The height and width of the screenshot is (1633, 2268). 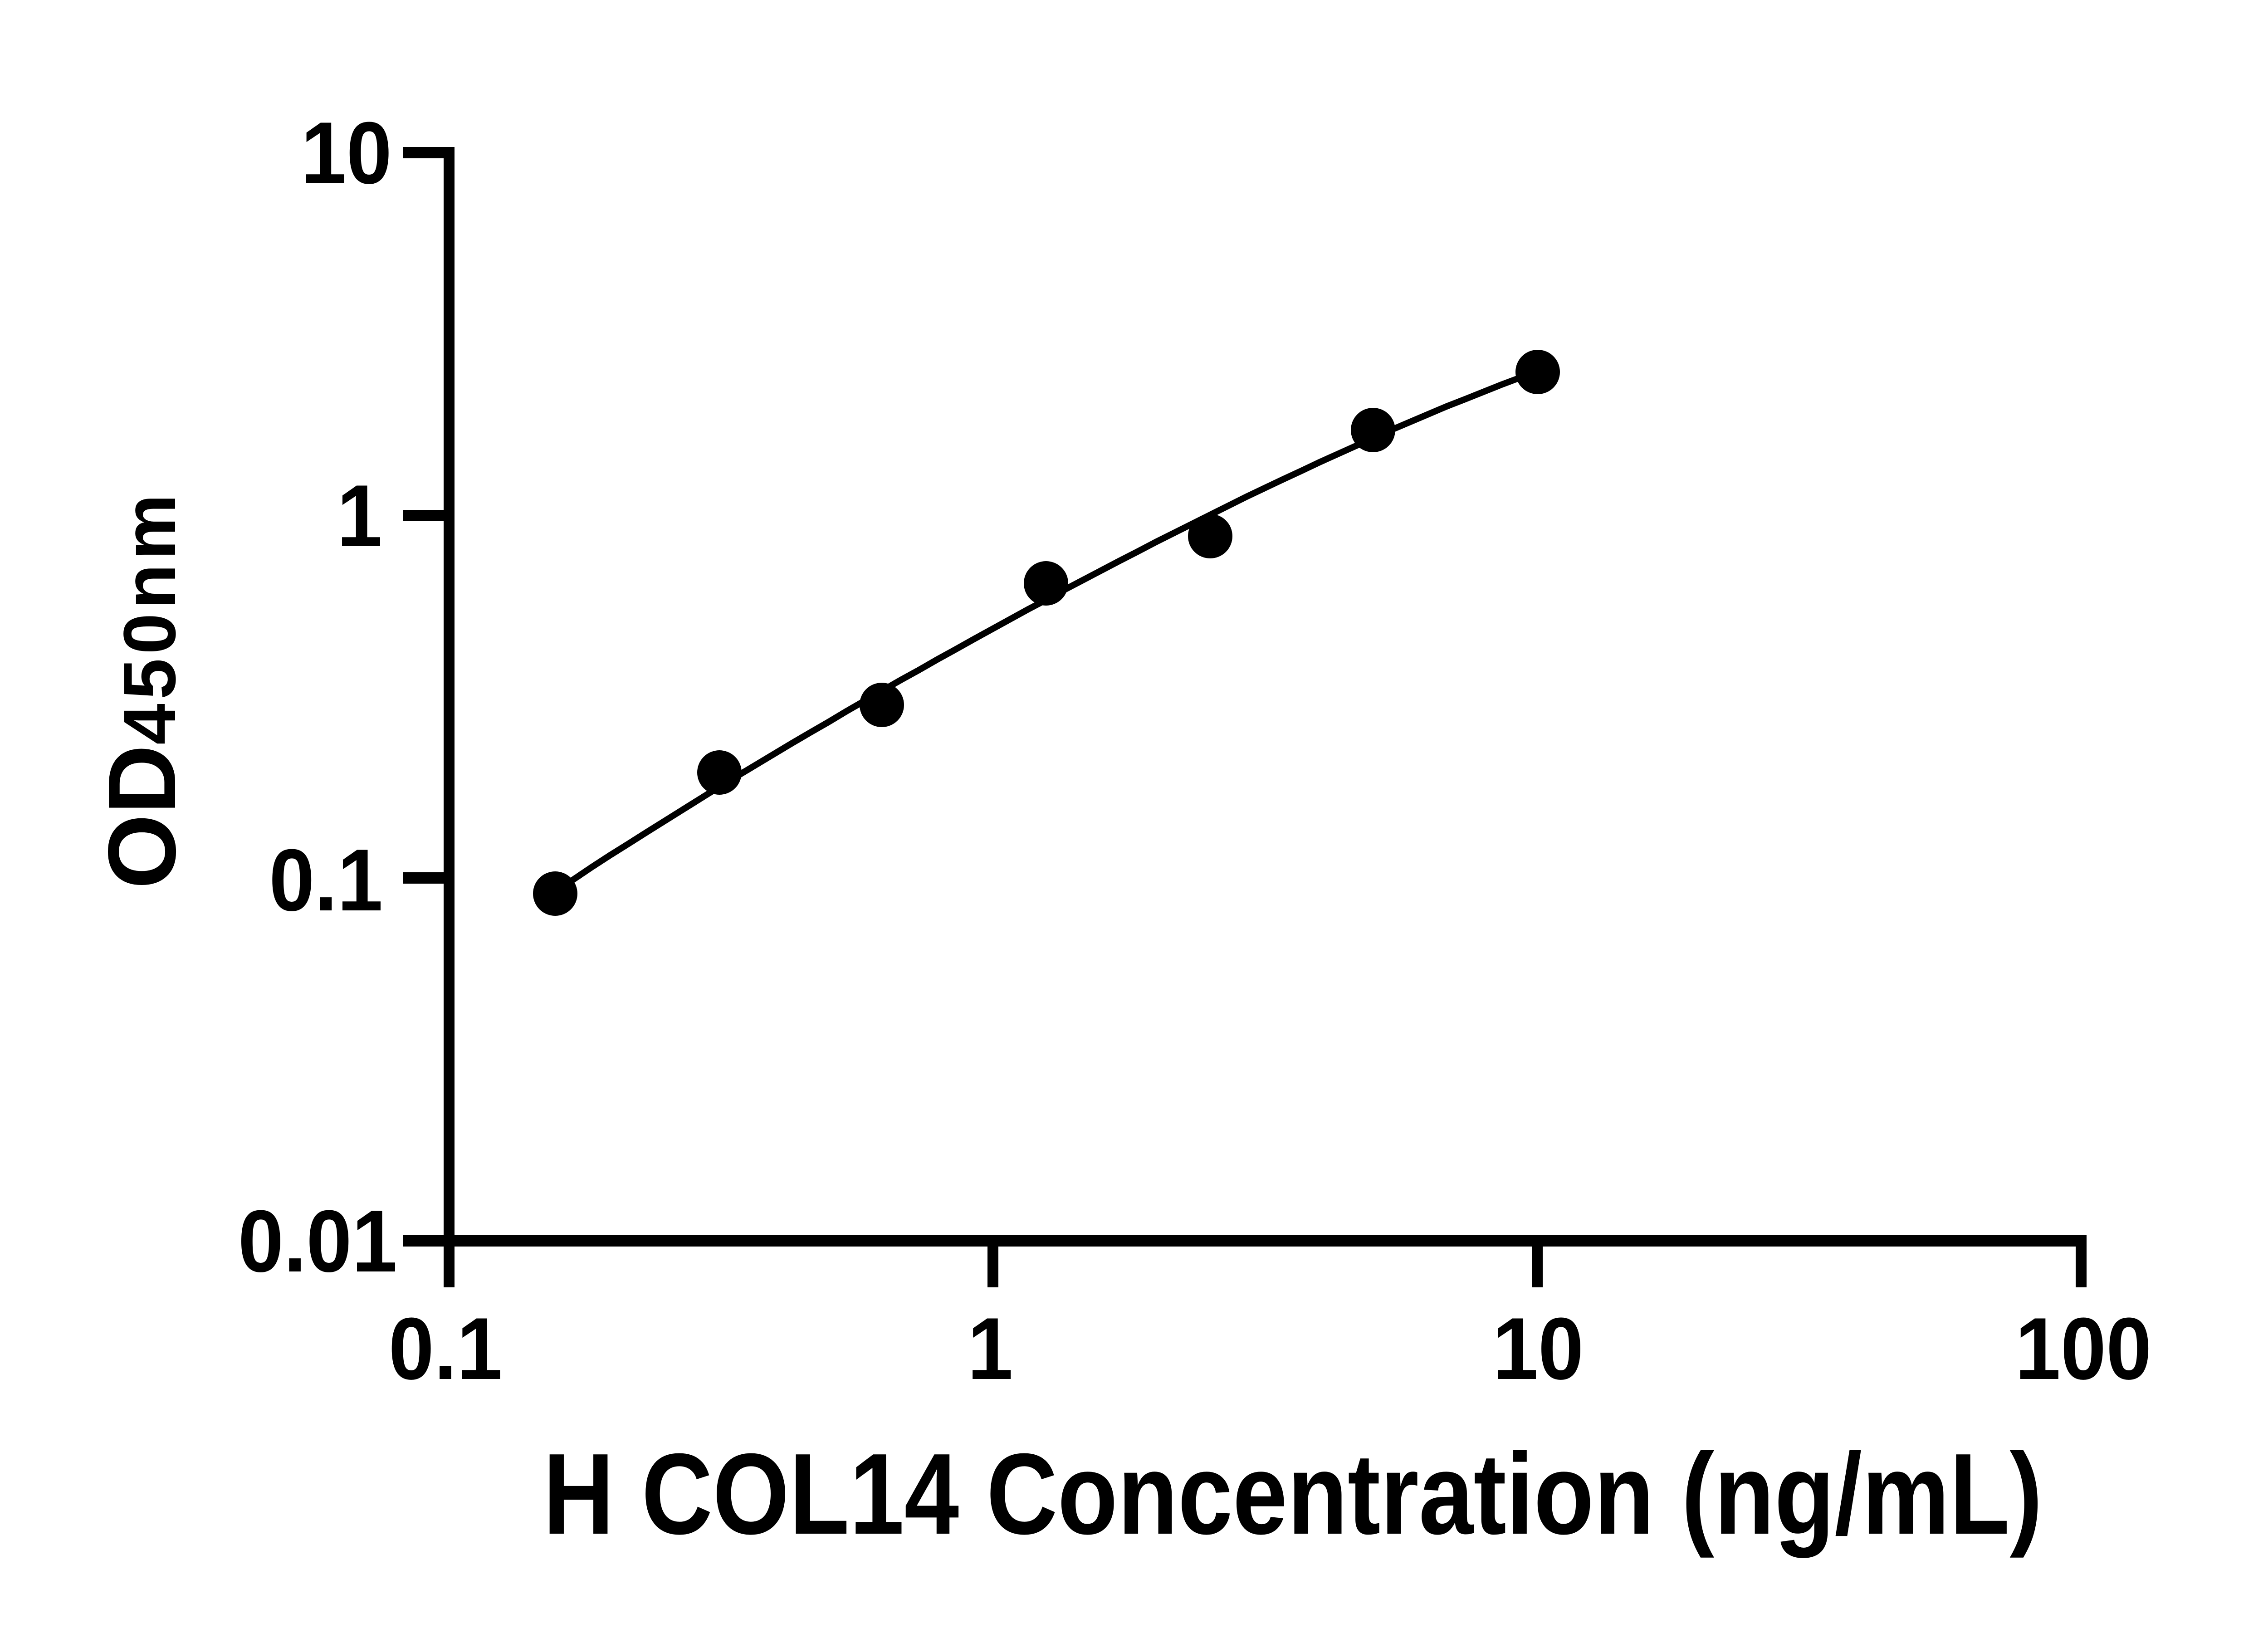 What do you see at coordinates (318, 1241) in the screenshot?
I see `svg-text: 0.01` at bounding box center [318, 1241].